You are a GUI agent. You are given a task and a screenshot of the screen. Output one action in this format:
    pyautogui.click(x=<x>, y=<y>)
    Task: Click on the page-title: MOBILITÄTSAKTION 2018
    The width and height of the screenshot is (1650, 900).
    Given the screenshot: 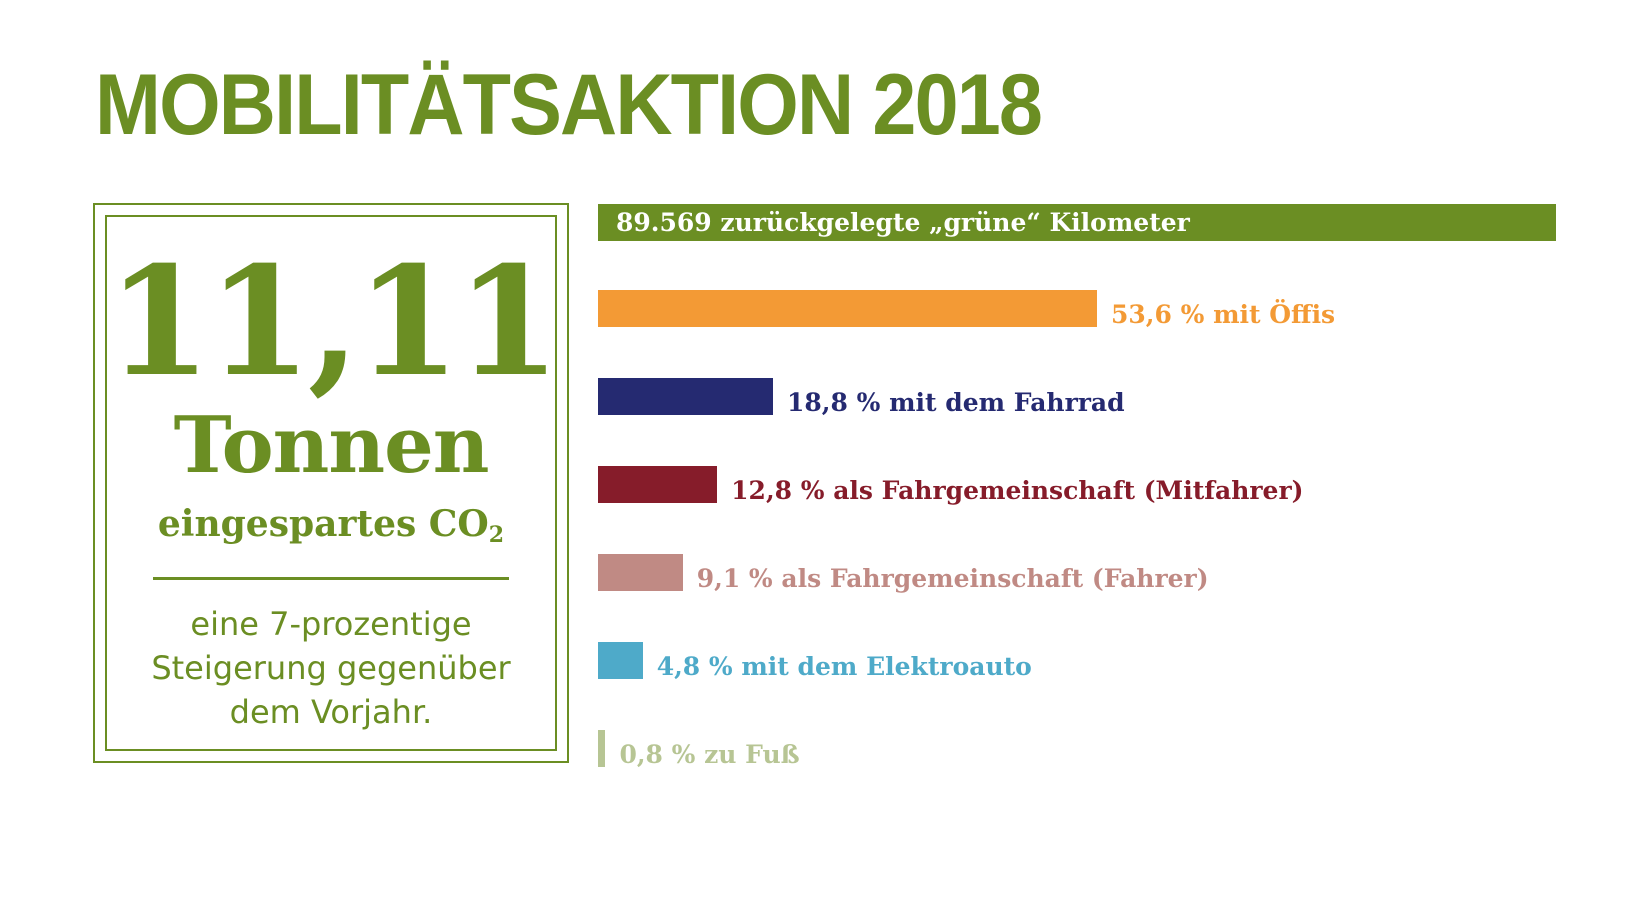 What is the action you would take?
    pyautogui.click(x=569, y=105)
    